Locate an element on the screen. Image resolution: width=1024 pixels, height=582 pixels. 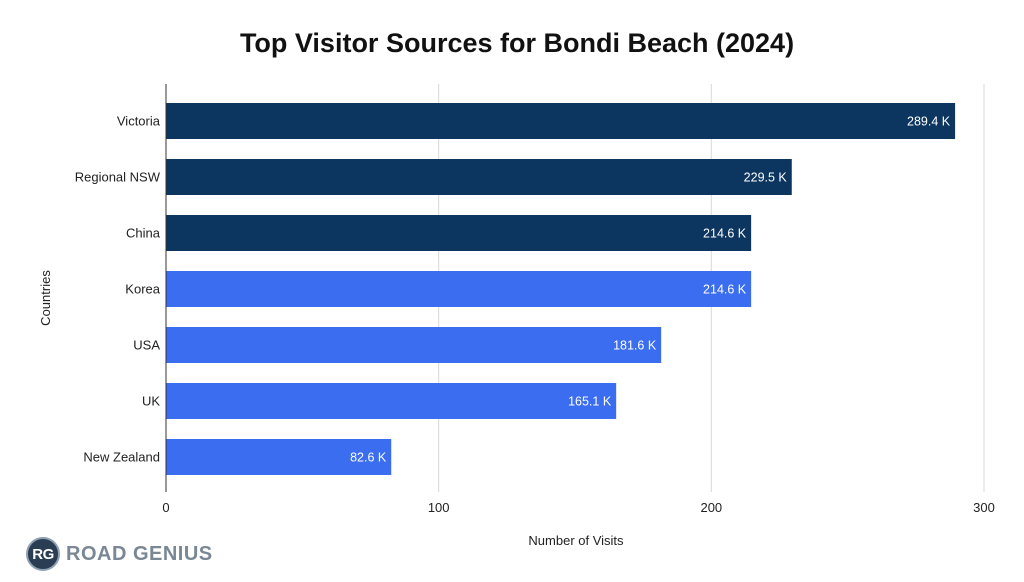
category-label: USA is located at coordinates (146, 345).